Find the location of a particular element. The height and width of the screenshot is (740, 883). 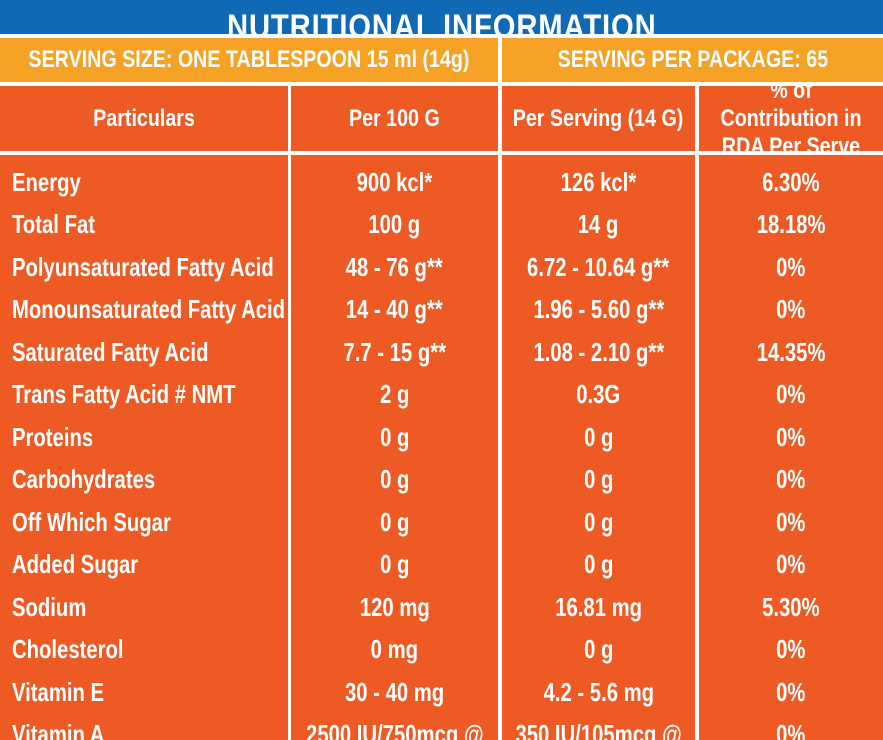

value-per-serving: 16.81 mg is located at coordinates (598, 606).